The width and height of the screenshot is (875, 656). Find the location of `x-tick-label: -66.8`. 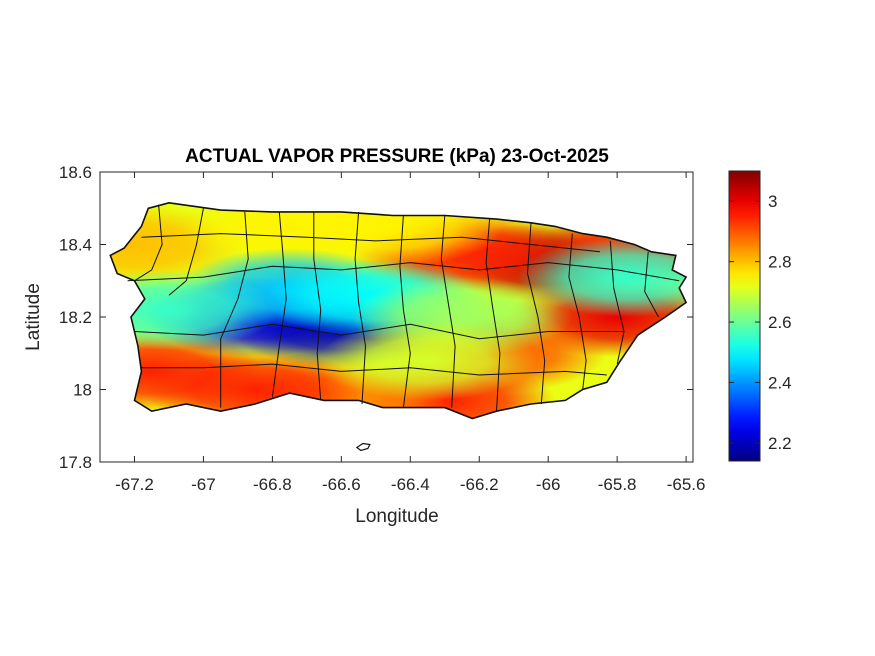

x-tick-label: -66.8 is located at coordinates (272, 484).